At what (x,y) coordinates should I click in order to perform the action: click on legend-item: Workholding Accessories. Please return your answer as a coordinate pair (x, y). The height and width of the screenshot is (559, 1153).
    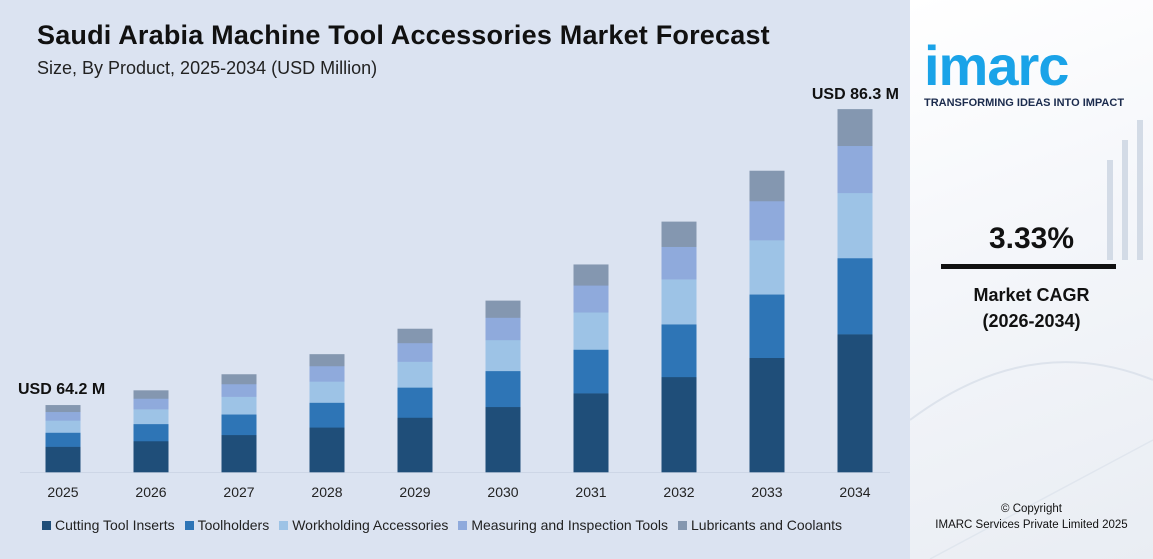
    Looking at the image, I should click on (363, 525).